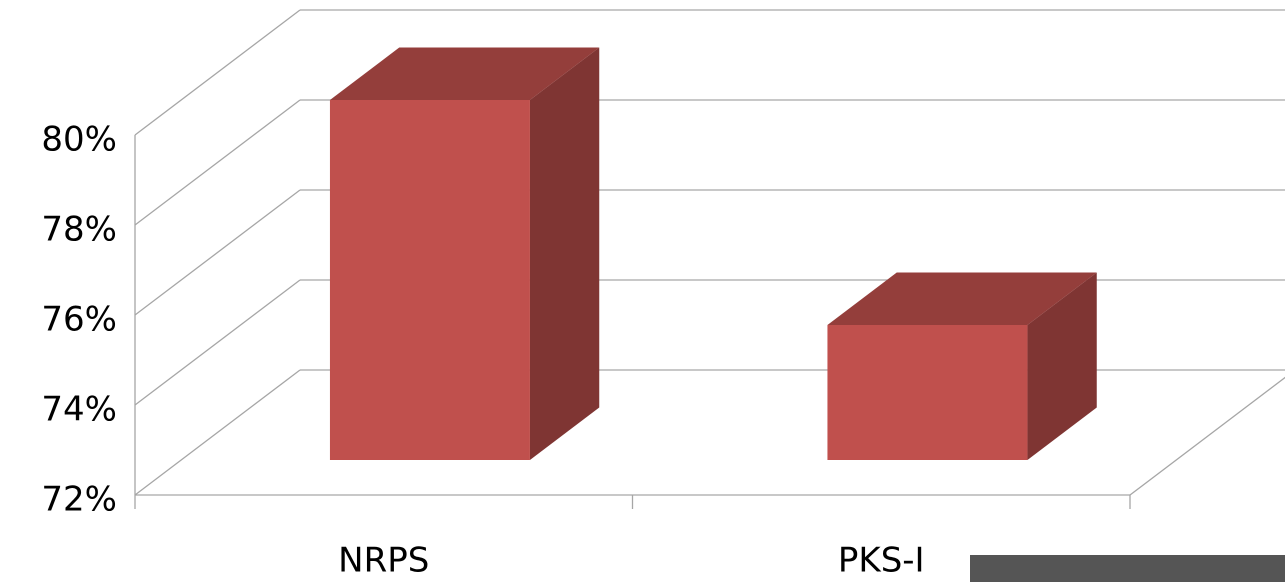  I want to click on x-tick-label: NRPS, so click(383, 561).